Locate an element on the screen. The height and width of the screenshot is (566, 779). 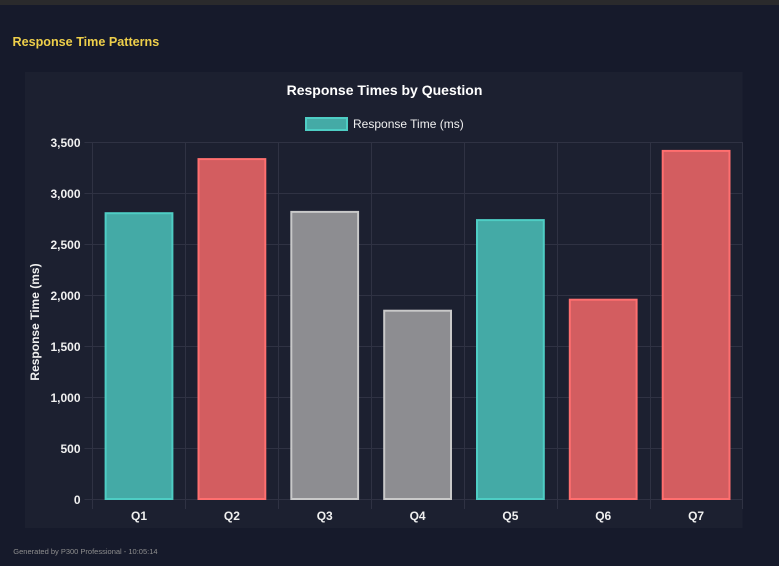
svg-text: Q2 is located at coordinates (232, 516).